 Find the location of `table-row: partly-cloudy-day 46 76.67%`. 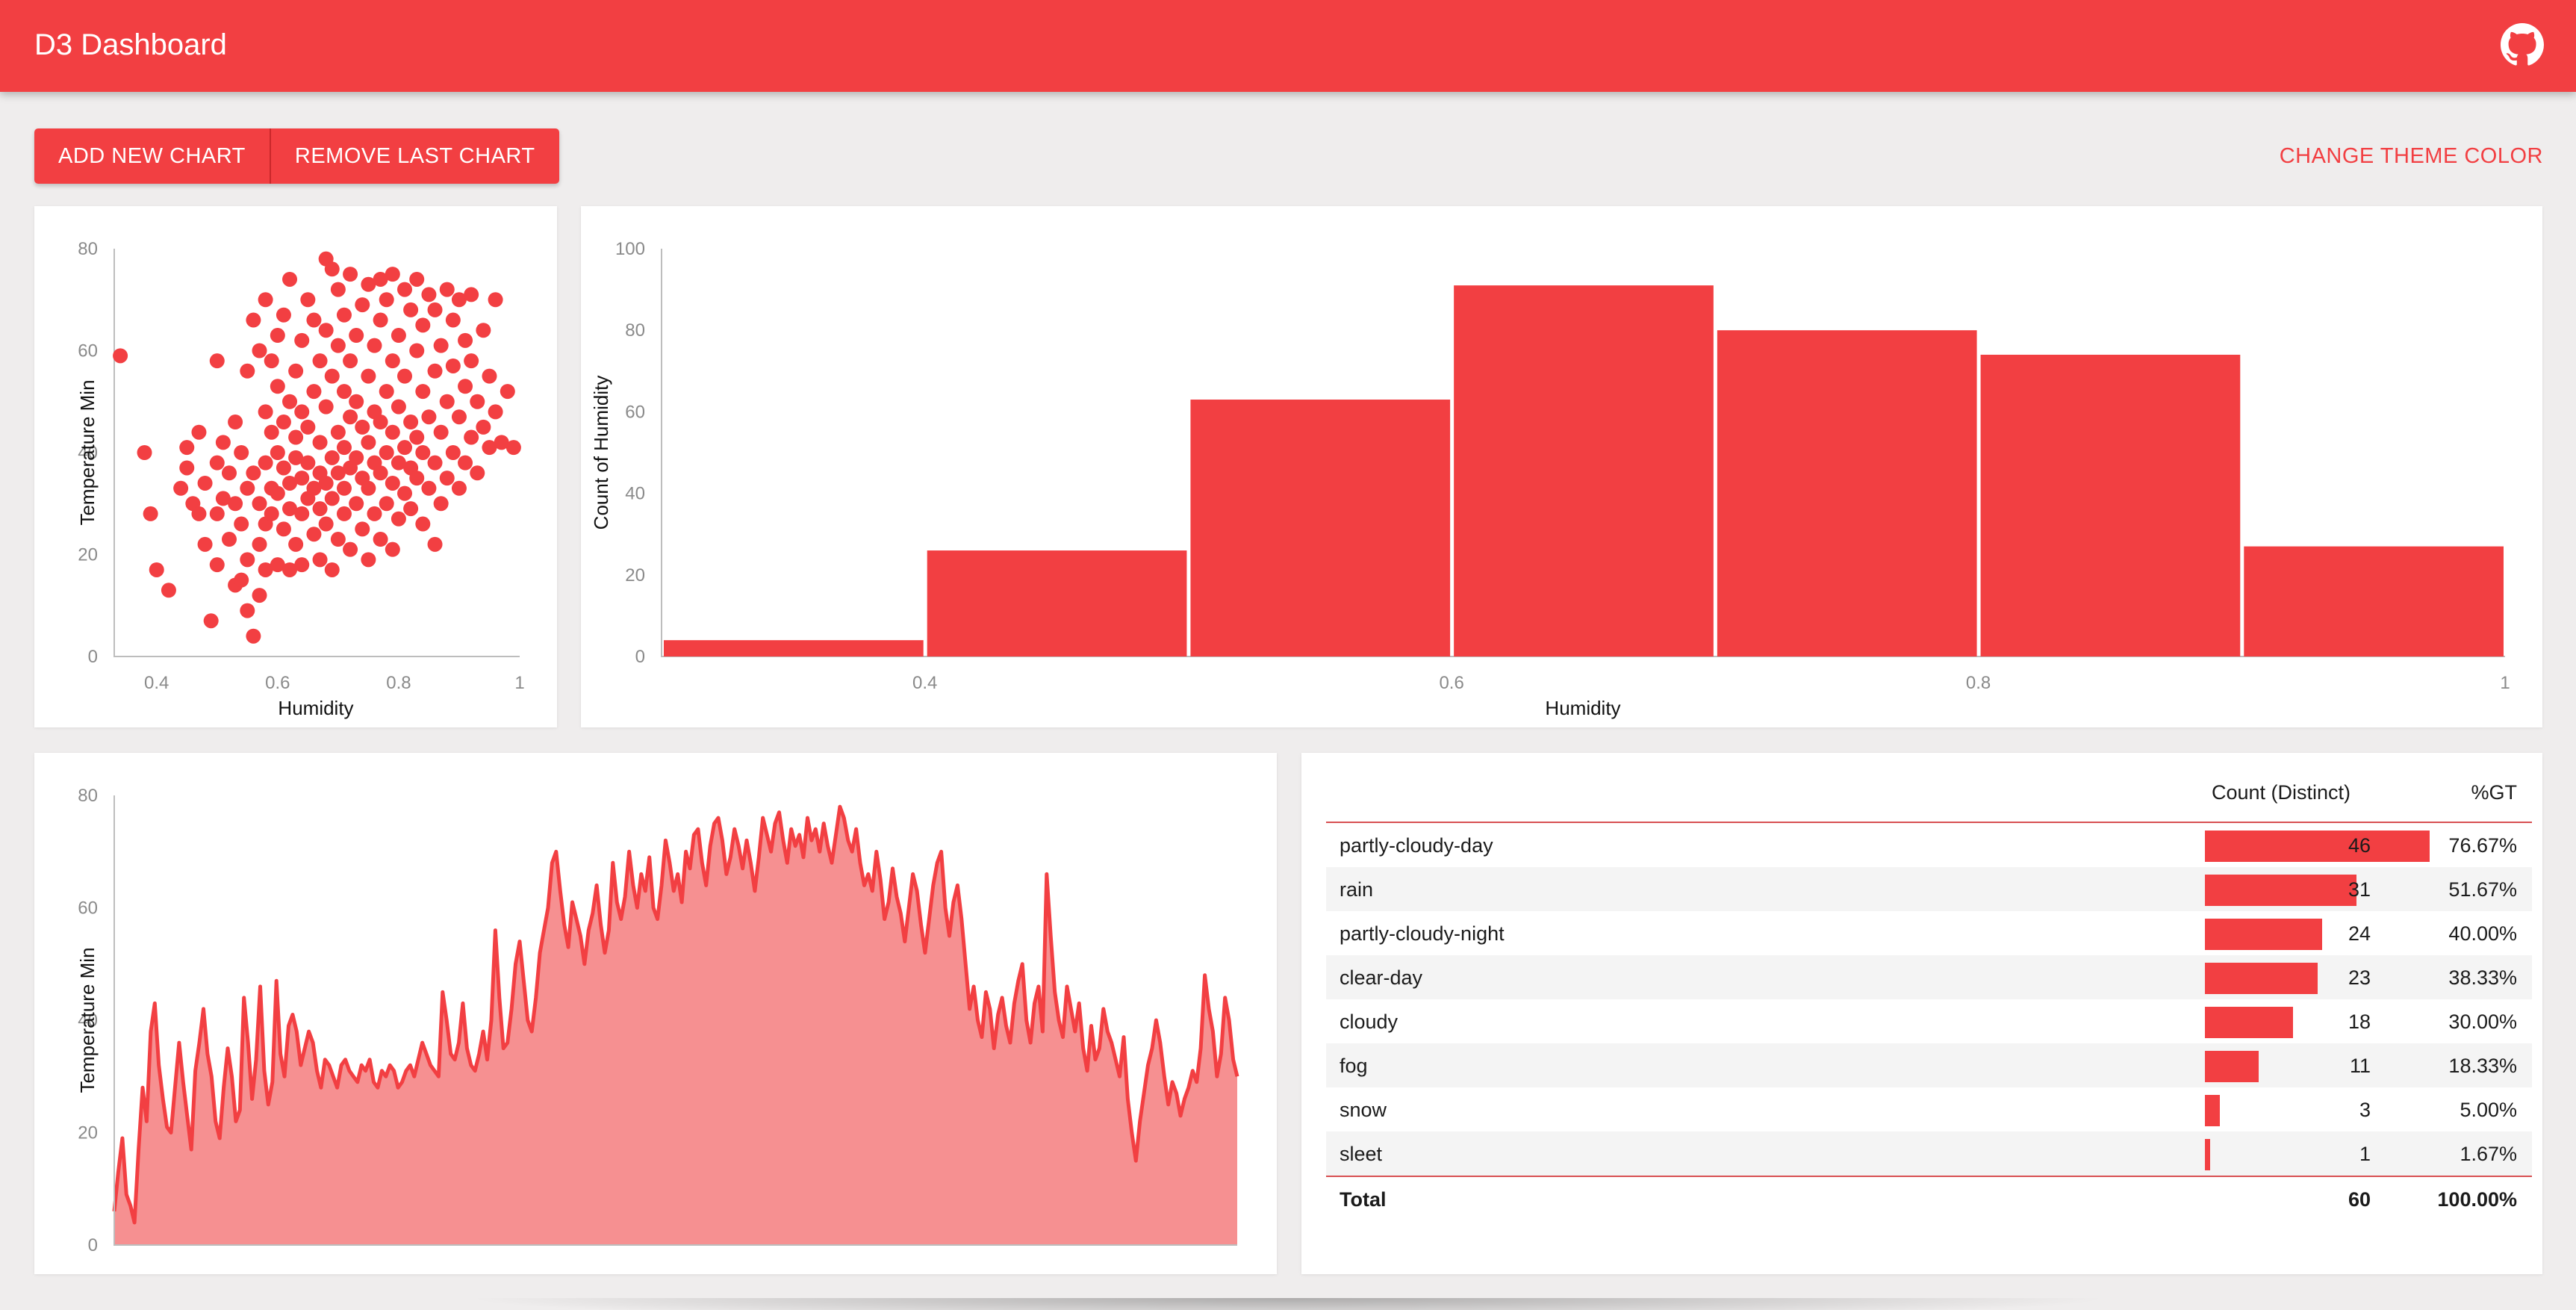

table-row: partly-cloudy-day 46 76.67% is located at coordinates (1929, 845).